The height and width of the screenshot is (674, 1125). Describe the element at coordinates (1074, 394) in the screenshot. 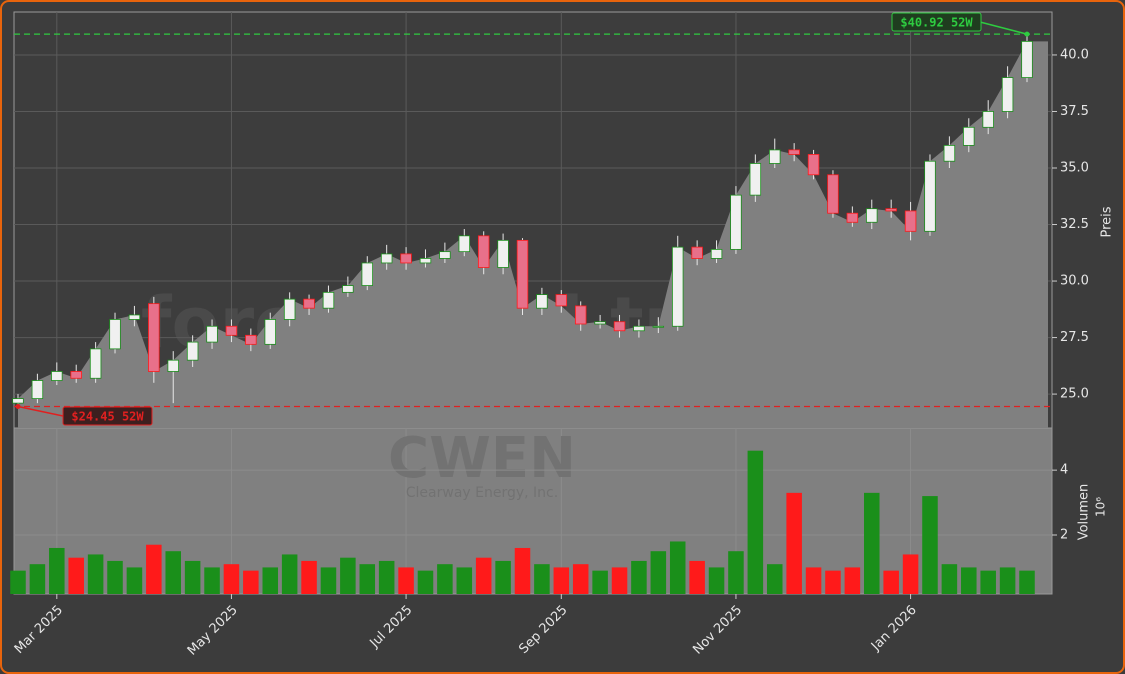

I see `y-tick-label: 25.0` at that location.